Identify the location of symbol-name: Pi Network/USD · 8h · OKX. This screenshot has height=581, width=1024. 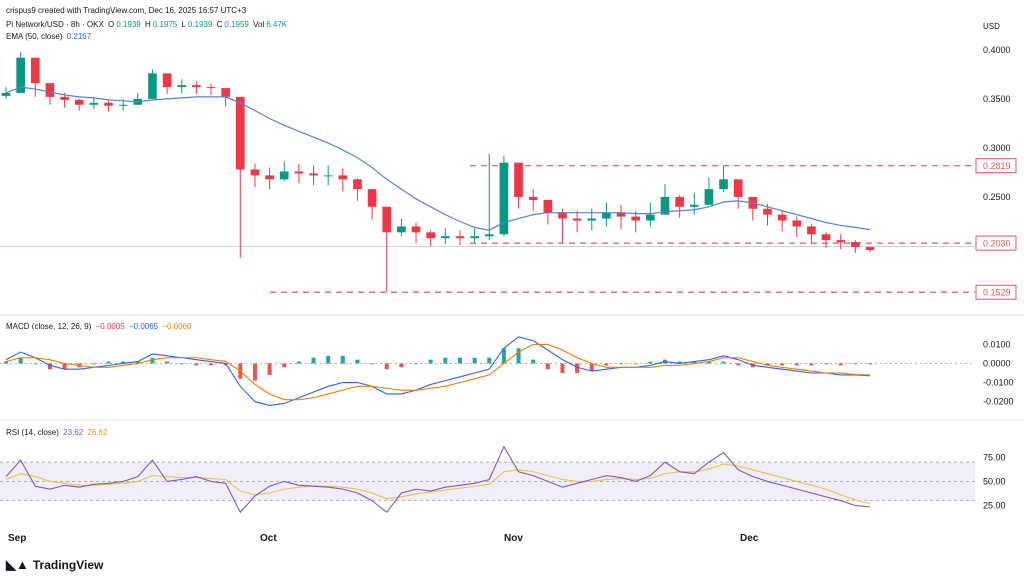
(55, 24).